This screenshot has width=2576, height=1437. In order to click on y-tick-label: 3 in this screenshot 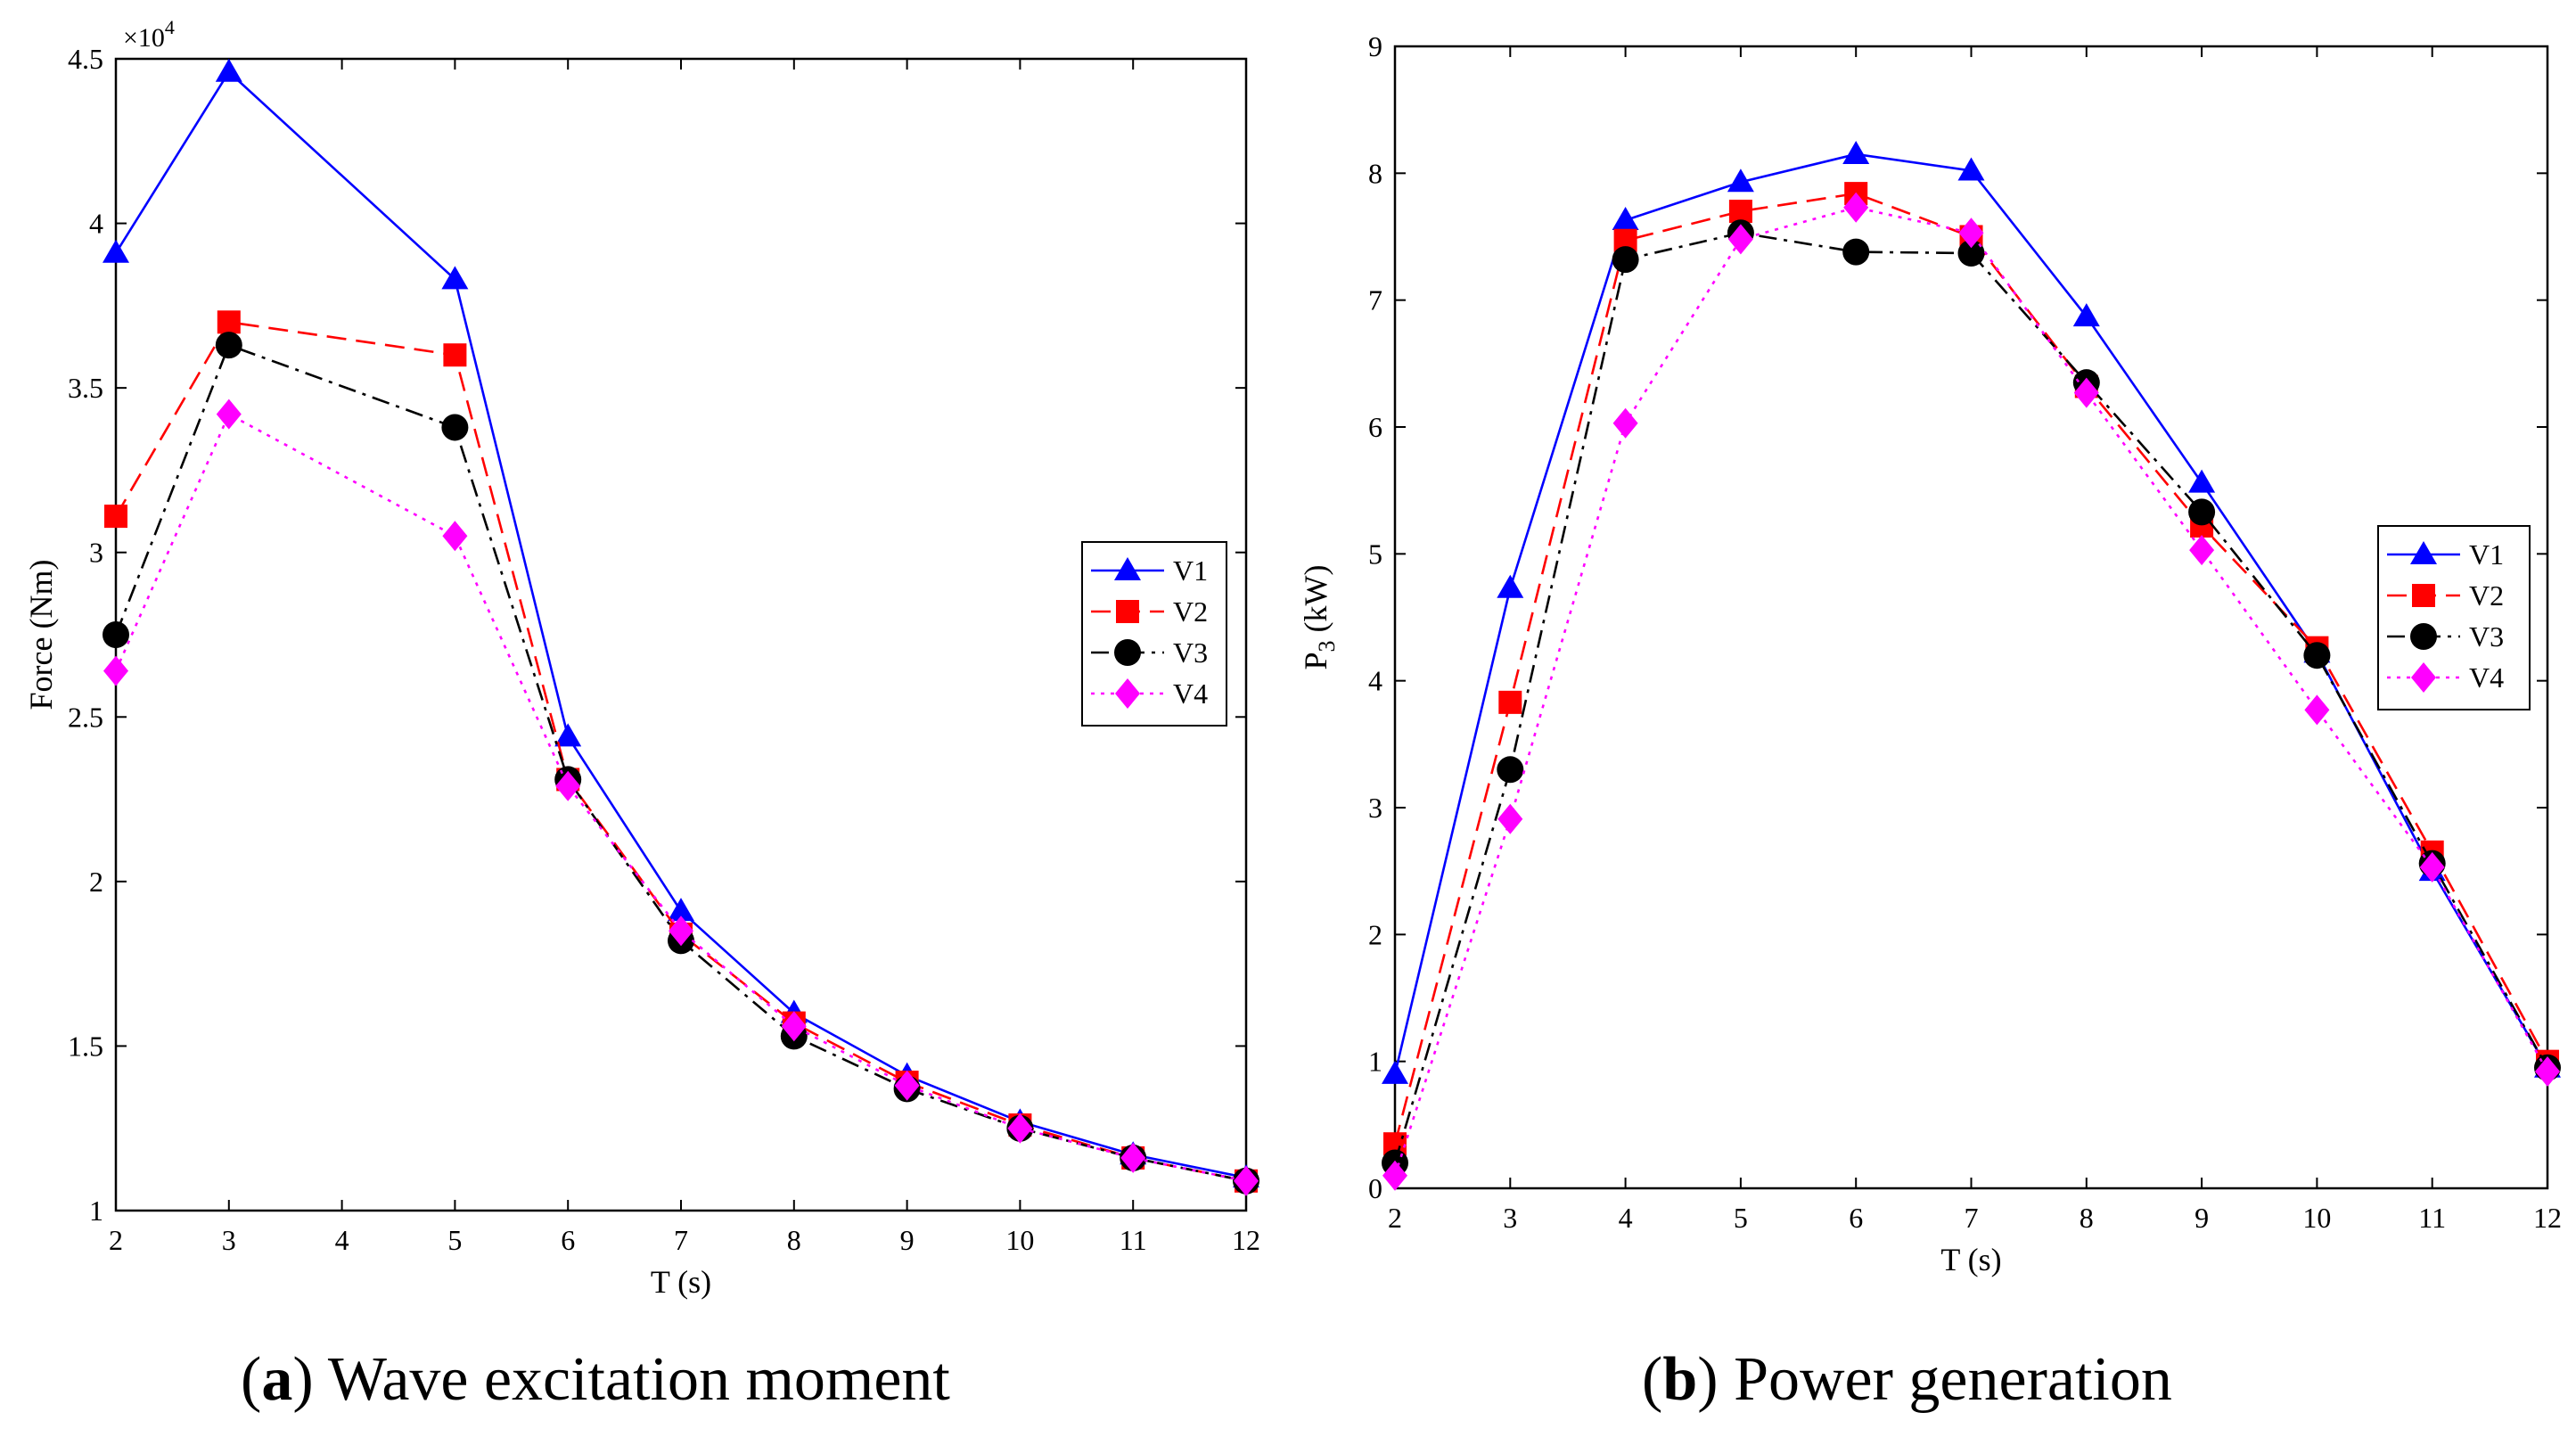, I will do `click(96, 553)`.